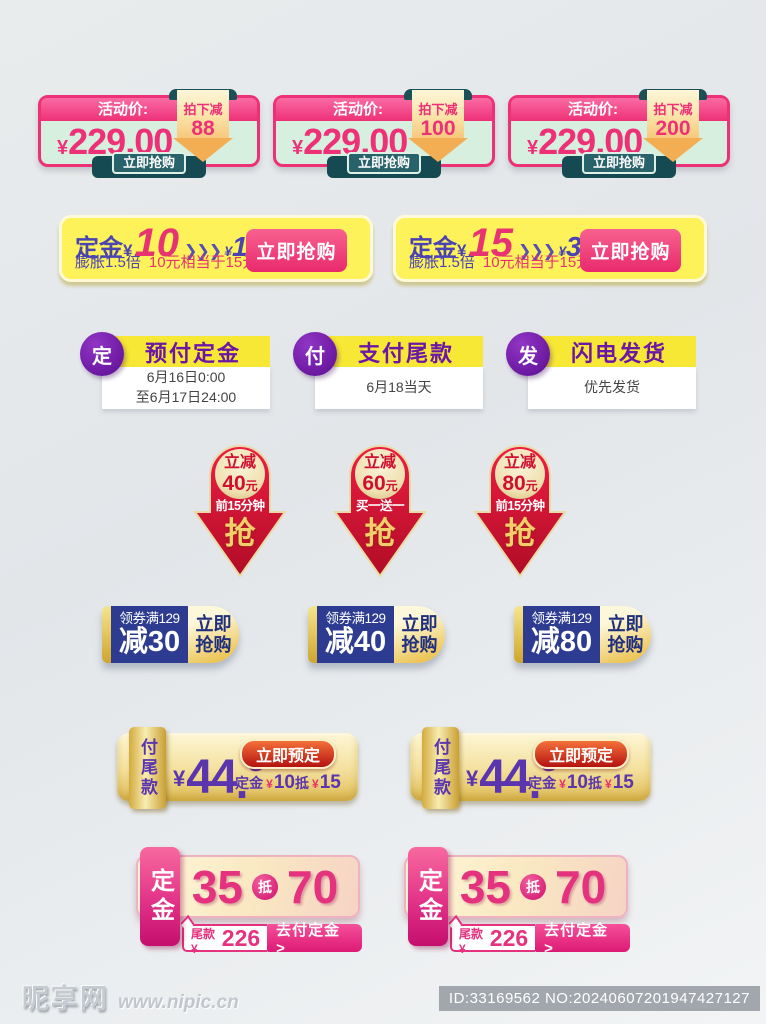 The image size is (766, 1024). I want to click on discount-value: 40元, so click(240, 483).